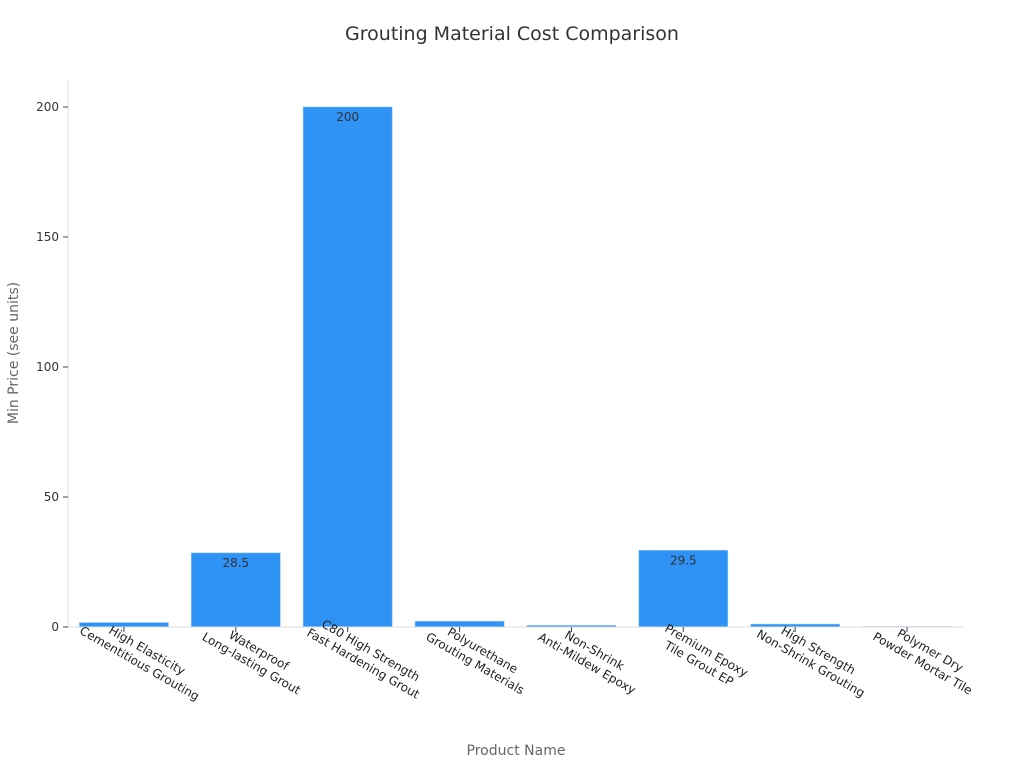 The height and width of the screenshot is (772, 1024). Describe the element at coordinates (47, 237) in the screenshot. I see `y-tick-label: 150` at that location.